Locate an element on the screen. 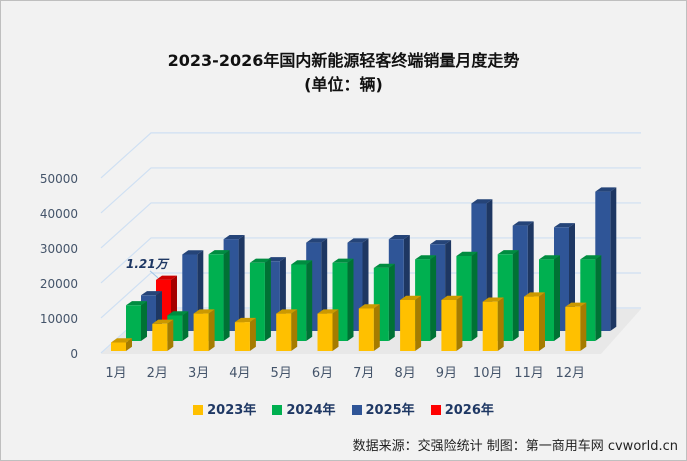 The height and width of the screenshot is (461, 687). chart-title: 2023-2026年国内新能源轻客终端销量月度走势 is located at coordinates (343, 60).